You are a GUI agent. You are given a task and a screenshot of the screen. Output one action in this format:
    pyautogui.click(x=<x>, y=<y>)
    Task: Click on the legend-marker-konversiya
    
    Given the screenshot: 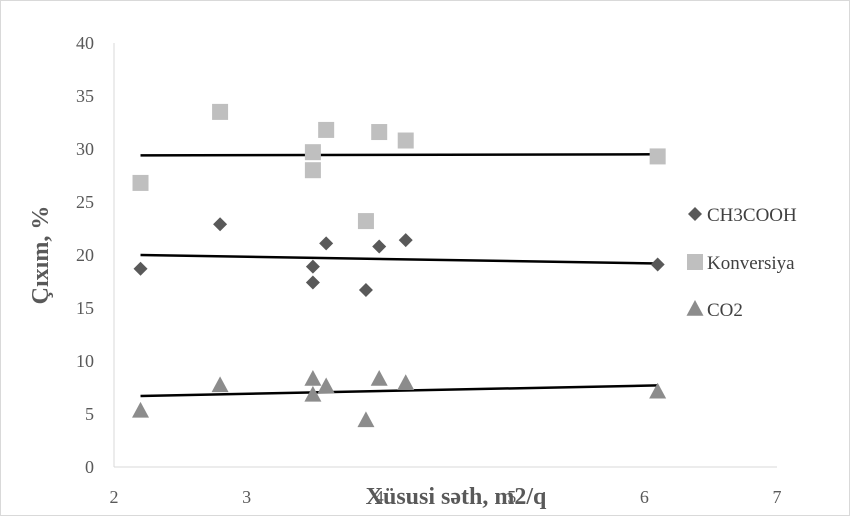 What is the action you would take?
    pyautogui.click(x=695, y=262)
    